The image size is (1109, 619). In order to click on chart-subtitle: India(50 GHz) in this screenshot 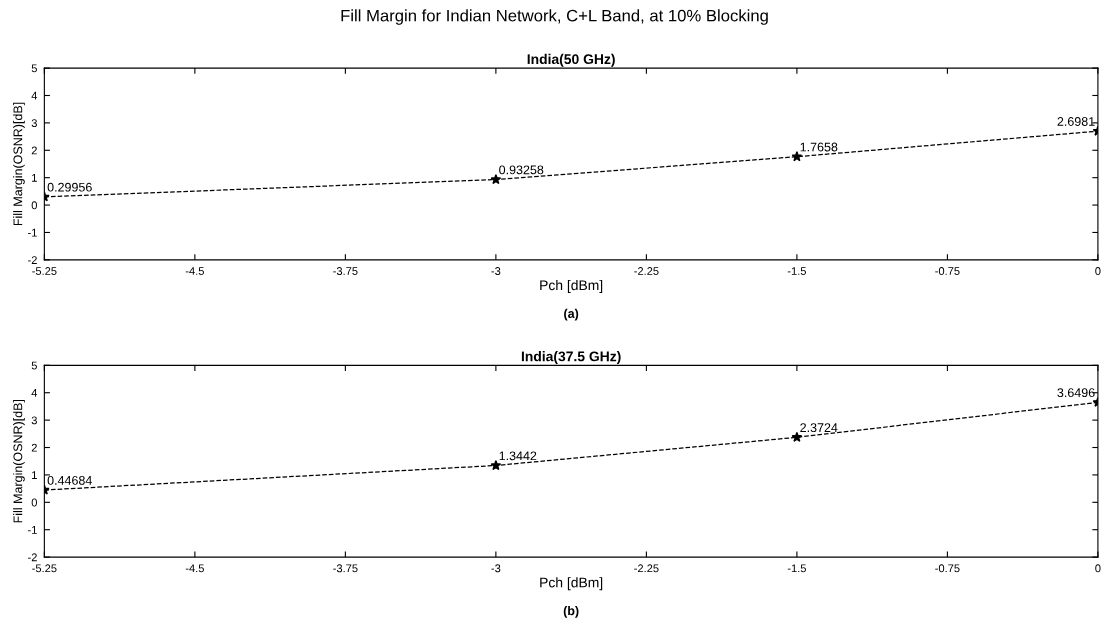, I will do `click(571, 60)`.